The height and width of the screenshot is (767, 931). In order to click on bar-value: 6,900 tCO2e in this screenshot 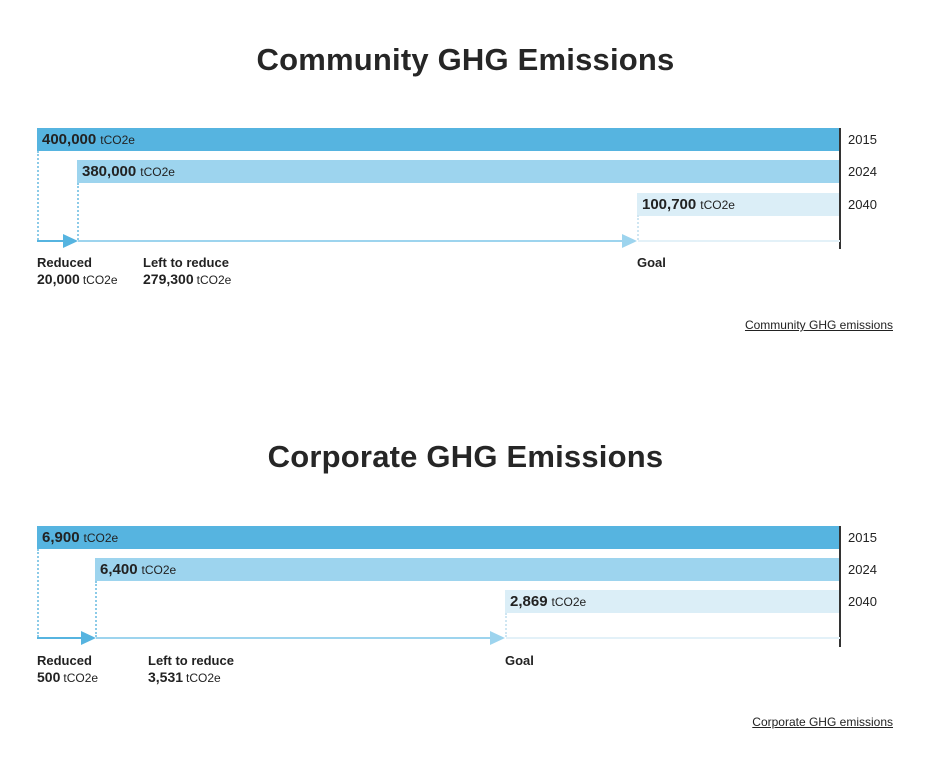, I will do `click(80, 537)`.